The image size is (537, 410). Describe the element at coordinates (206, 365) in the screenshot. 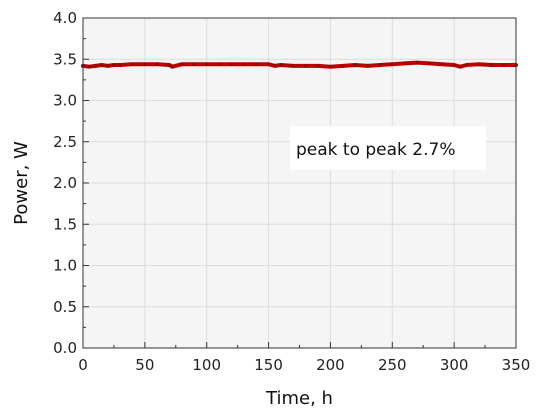

I see `x-tick-label: 100` at that location.